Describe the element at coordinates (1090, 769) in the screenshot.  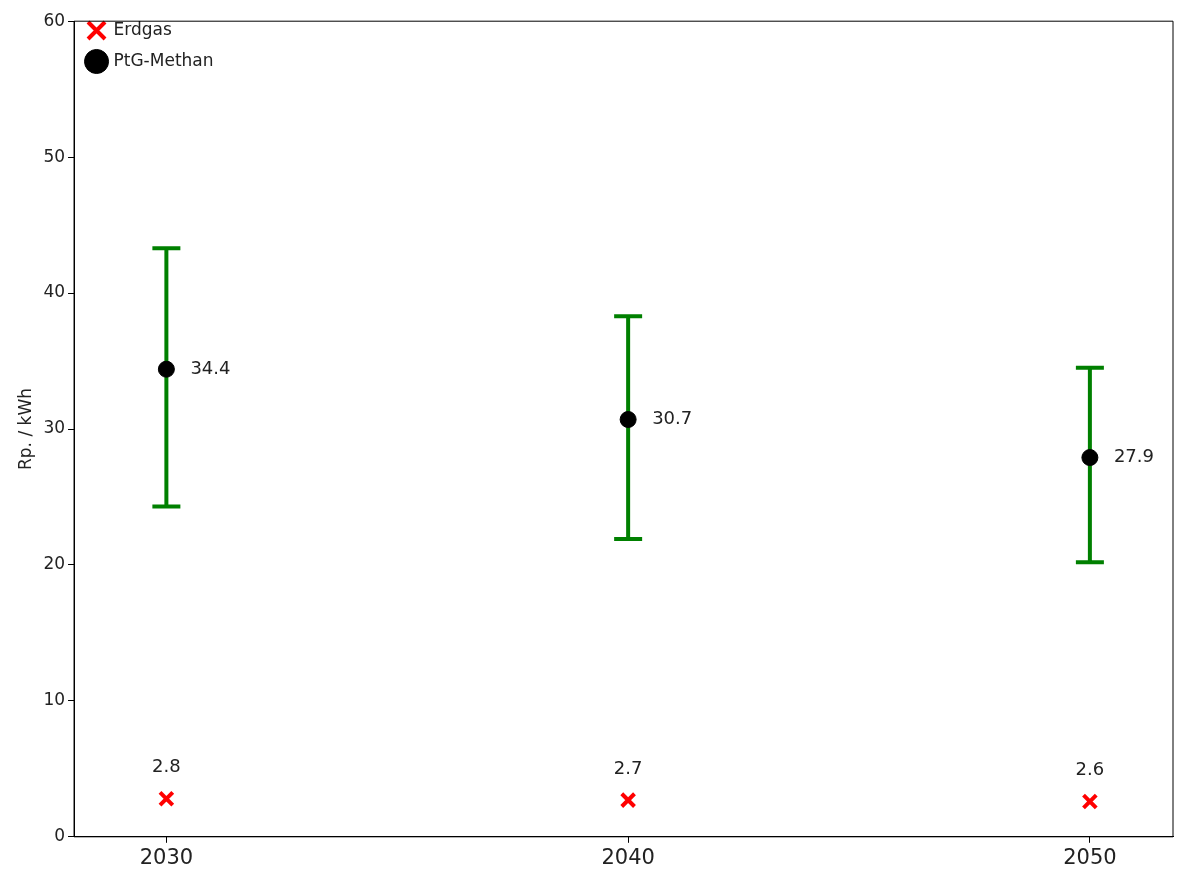
I see `data-label: 2.6` at that location.